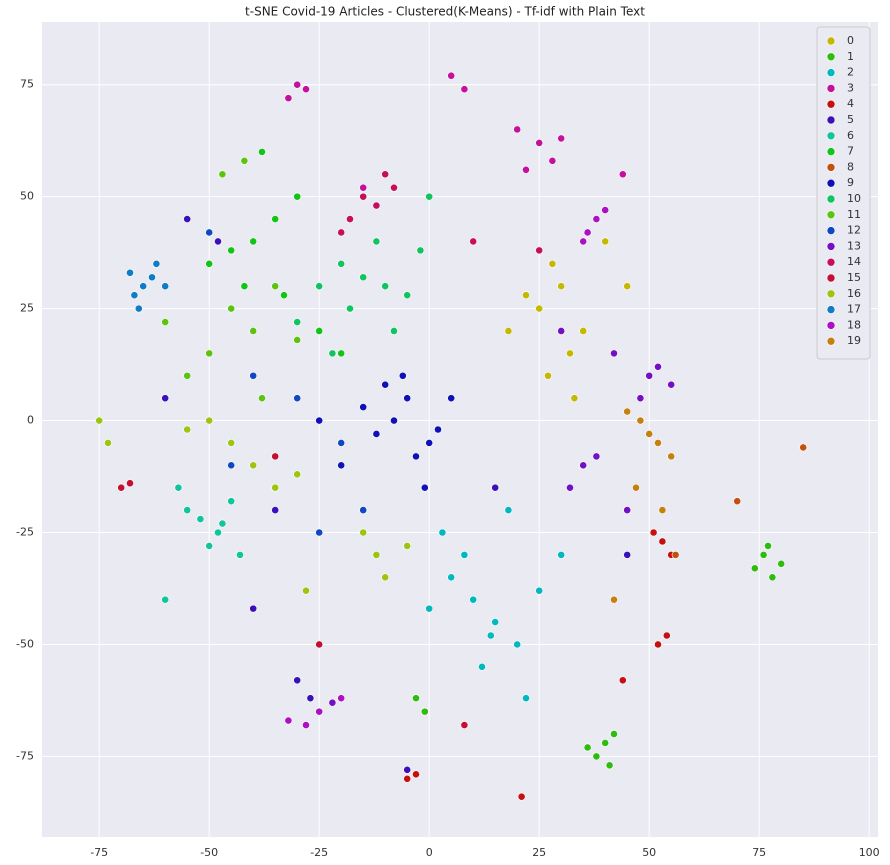  Describe the element at coordinates (854, 230) in the screenshot. I see `legend-label: 12` at that location.